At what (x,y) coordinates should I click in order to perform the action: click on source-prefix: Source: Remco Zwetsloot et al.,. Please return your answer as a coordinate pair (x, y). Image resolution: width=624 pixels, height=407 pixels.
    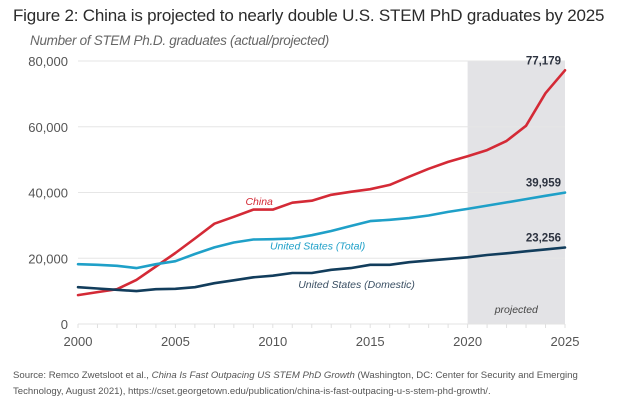
    Looking at the image, I should click on (82, 375).